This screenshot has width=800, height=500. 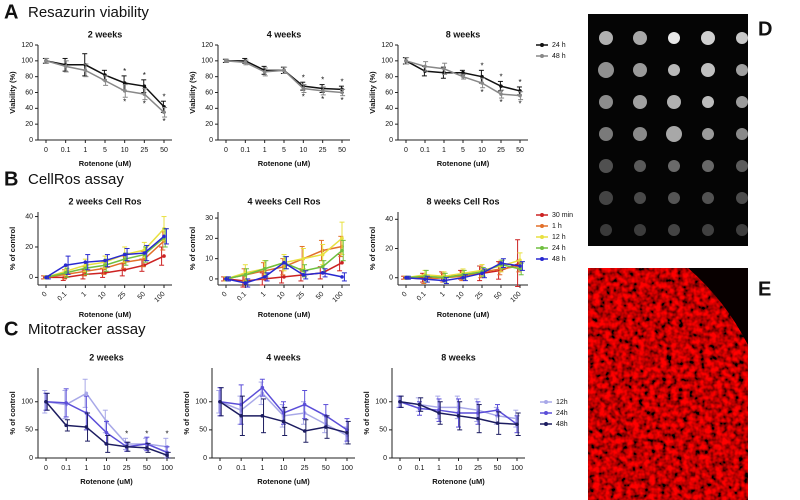 I want to click on y-tick-label: 10, so click(x=209, y=258).